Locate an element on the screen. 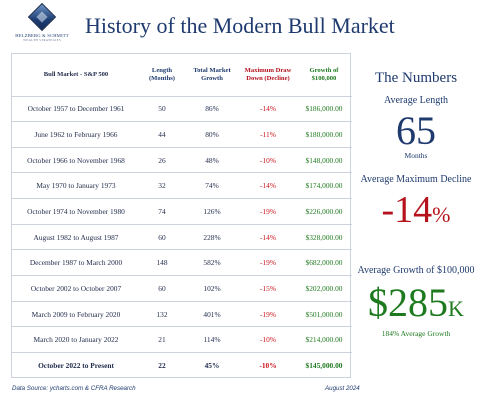  avg-length-value: 65 is located at coordinates (416, 130).